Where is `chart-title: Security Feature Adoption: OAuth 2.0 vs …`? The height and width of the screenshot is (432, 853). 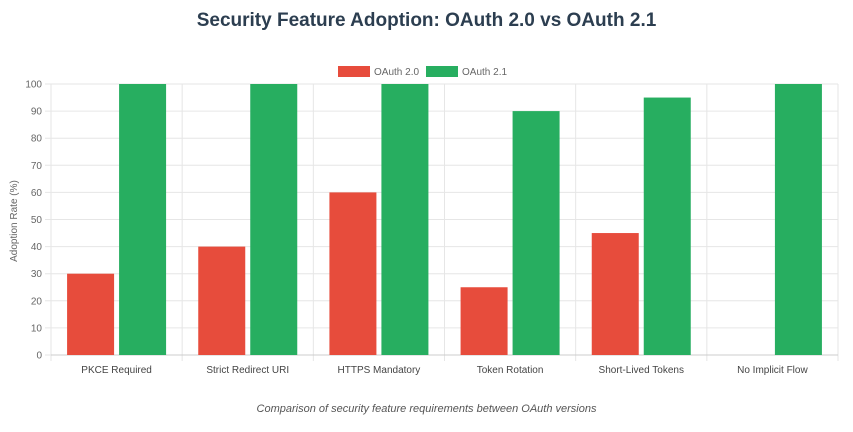
chart-title: Security Feature Adoption: OAuth 2.0 vs … is located at coordinates (426, 20).